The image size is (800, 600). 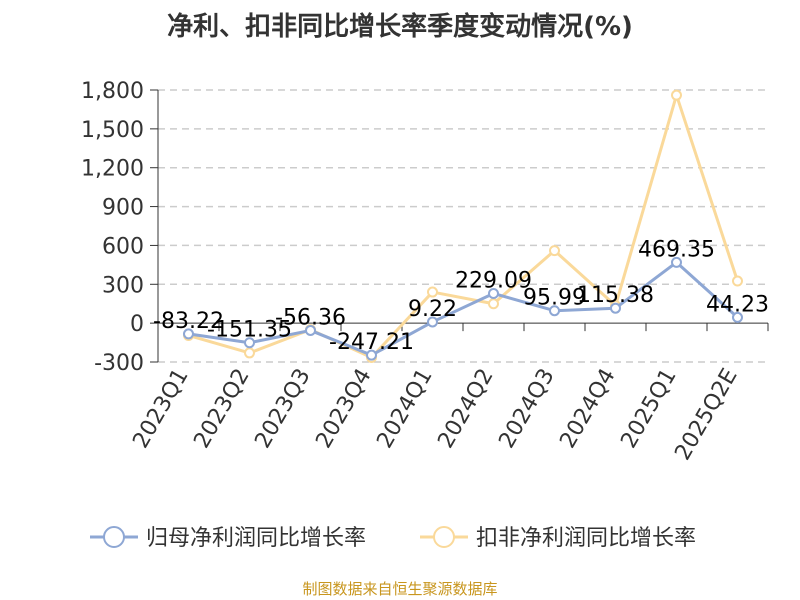 What do you see at coordinates (249, 330) in the screenshot?
I see `data-label: -151.35` at bounding box center [249, 330].